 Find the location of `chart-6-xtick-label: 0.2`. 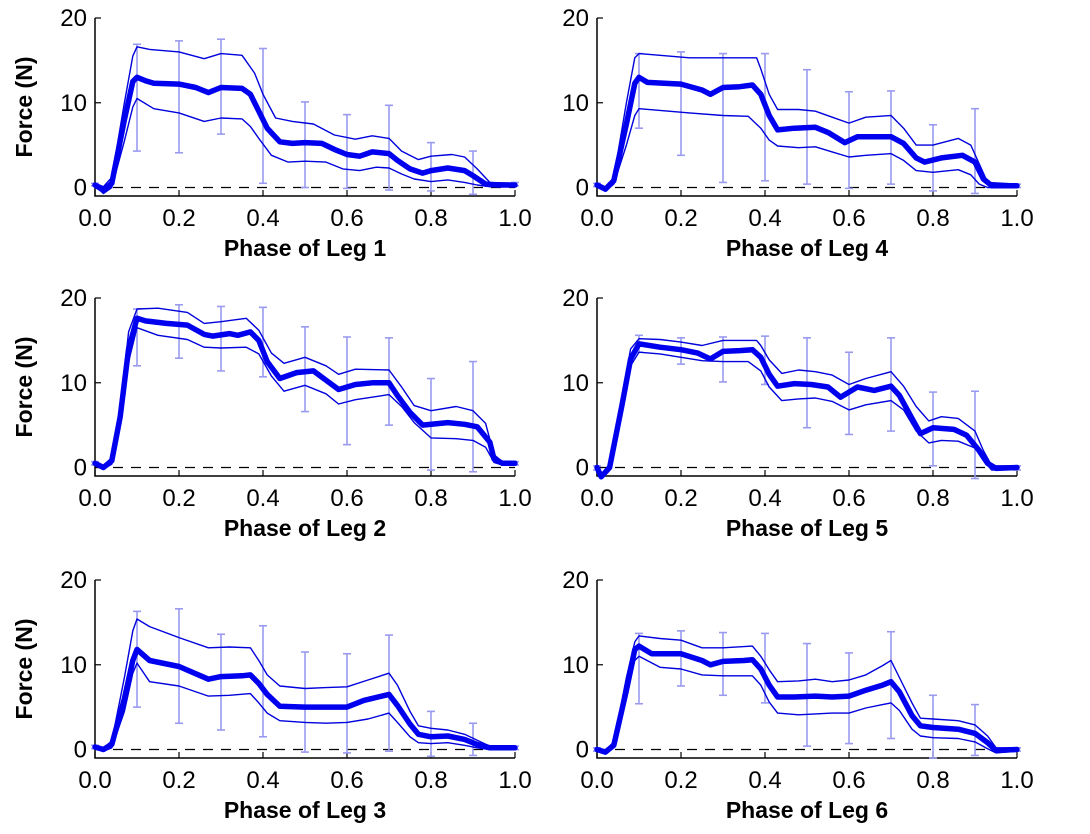

chart-6-xtick-label: 0.2 is located at coordinates (680, 780).